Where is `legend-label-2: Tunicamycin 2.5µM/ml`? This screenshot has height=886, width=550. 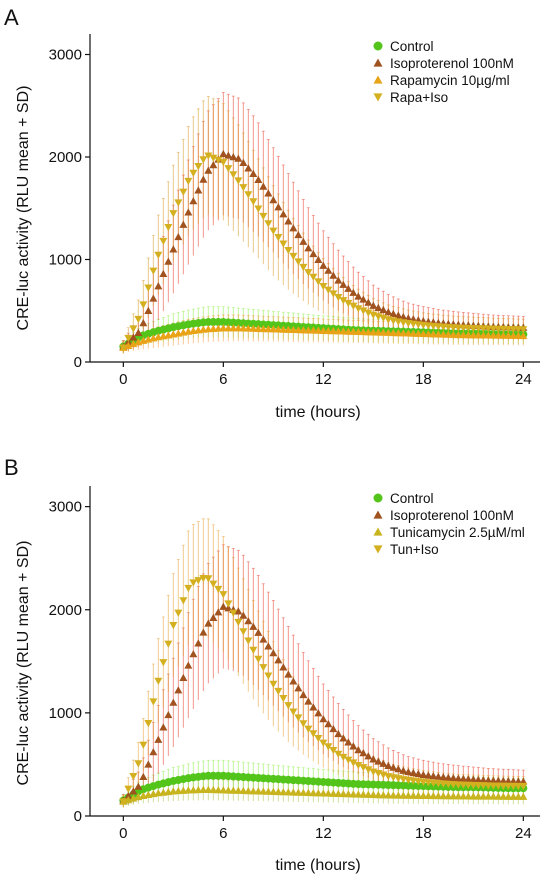 legend-label-2: Tunicamycin 2.5µM/ml is located at coordinates (457, 532).